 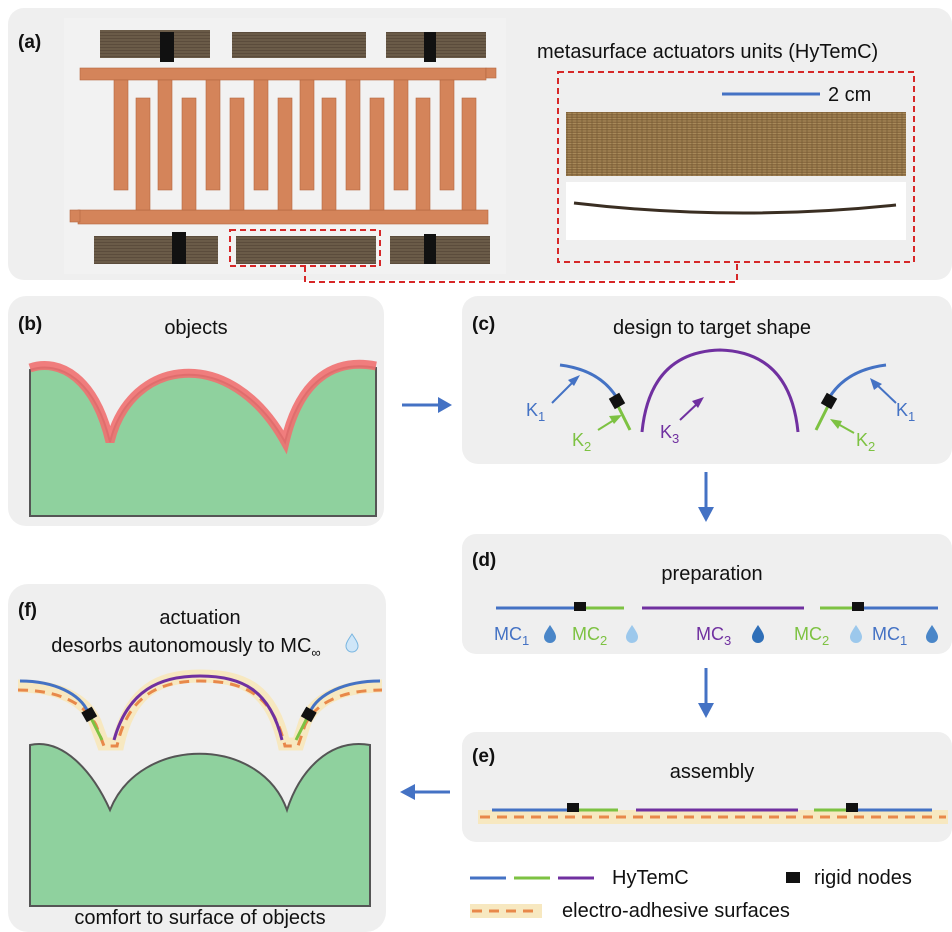 I want to click on hytemc-green-left, so click(x=96, y=728).